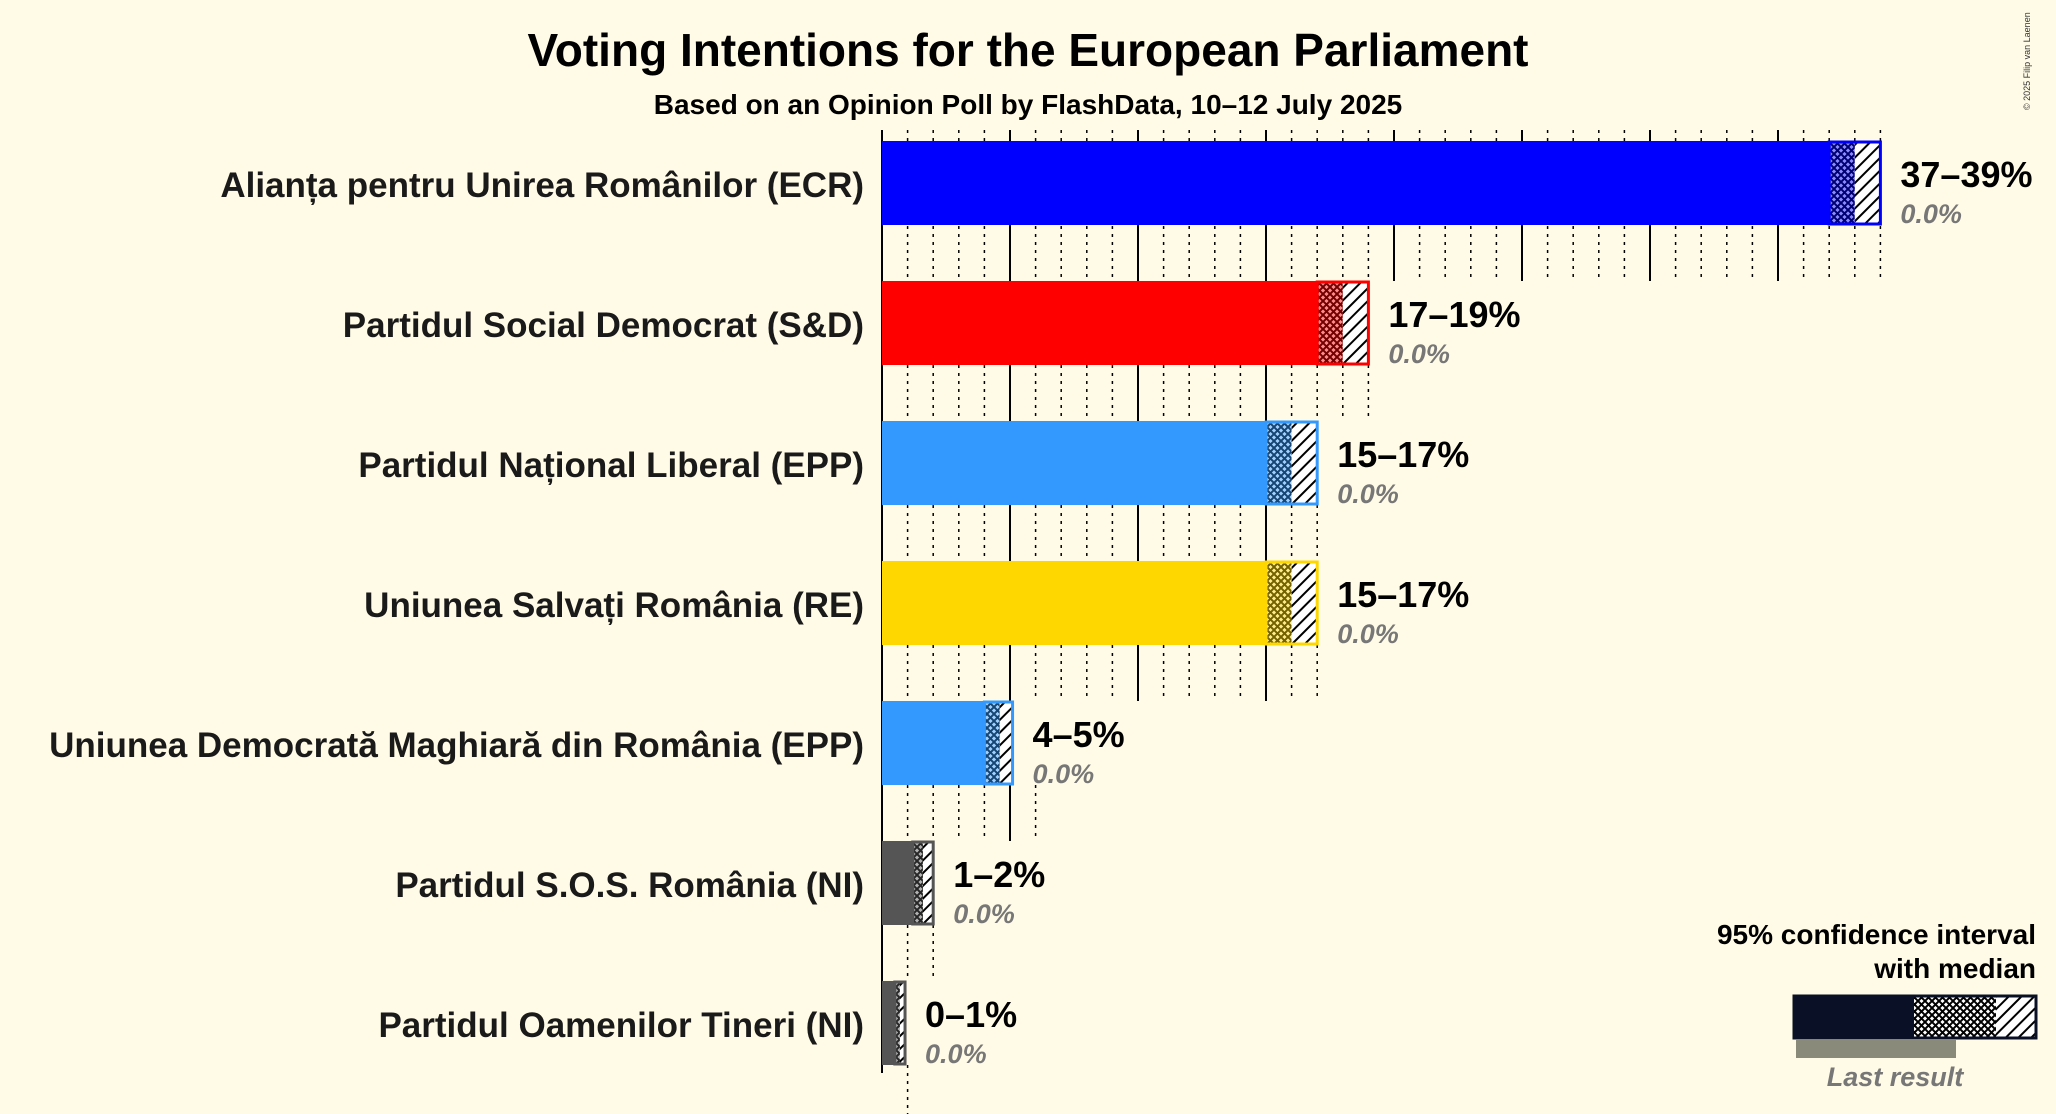 Image resolution: width=2056 pixels, height=1114 pixels. Describe the element at coordinates (1876, 934) in the screenshot. I see `legend-ci-line1: 95% confidence interval` at that location.